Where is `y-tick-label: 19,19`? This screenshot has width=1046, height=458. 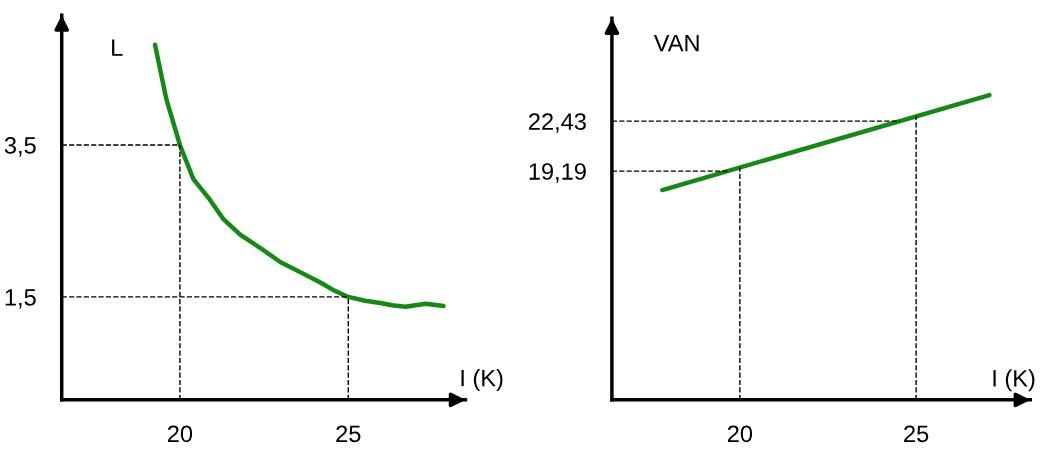 y-tick-label: 19,19 is located at coordinates (557, 173).